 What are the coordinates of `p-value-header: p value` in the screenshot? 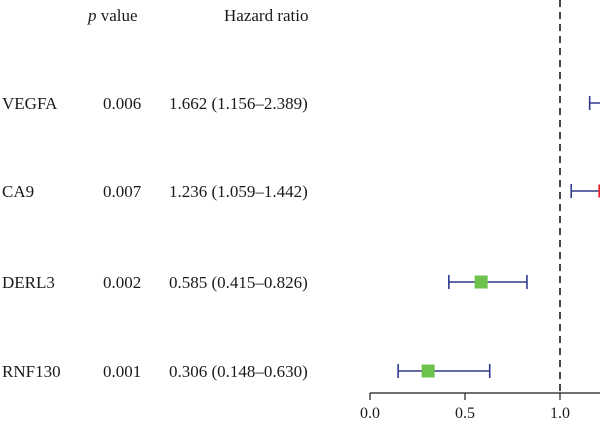 It's located at (112, 15).